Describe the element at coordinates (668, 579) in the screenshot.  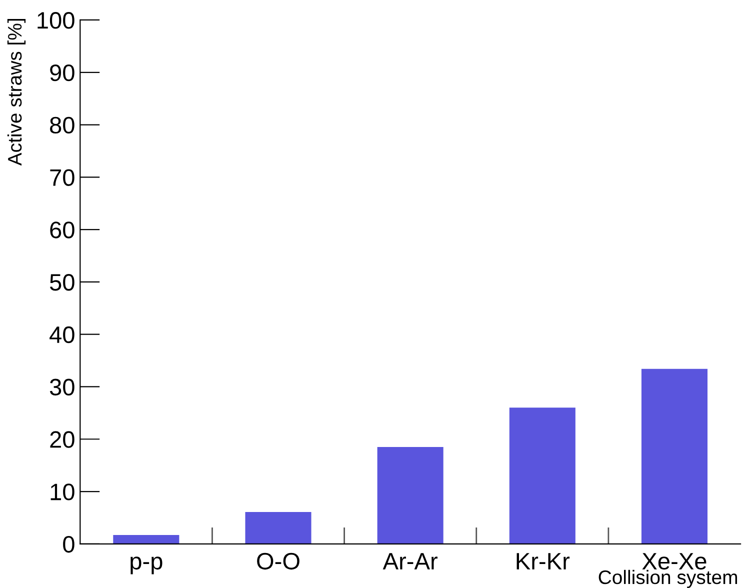
I see `x-axis-title: Collision system` at that location.